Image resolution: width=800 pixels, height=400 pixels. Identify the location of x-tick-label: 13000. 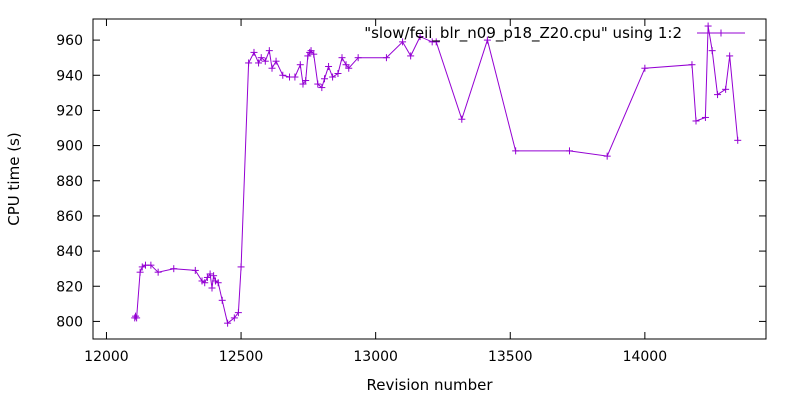
(375, 357).